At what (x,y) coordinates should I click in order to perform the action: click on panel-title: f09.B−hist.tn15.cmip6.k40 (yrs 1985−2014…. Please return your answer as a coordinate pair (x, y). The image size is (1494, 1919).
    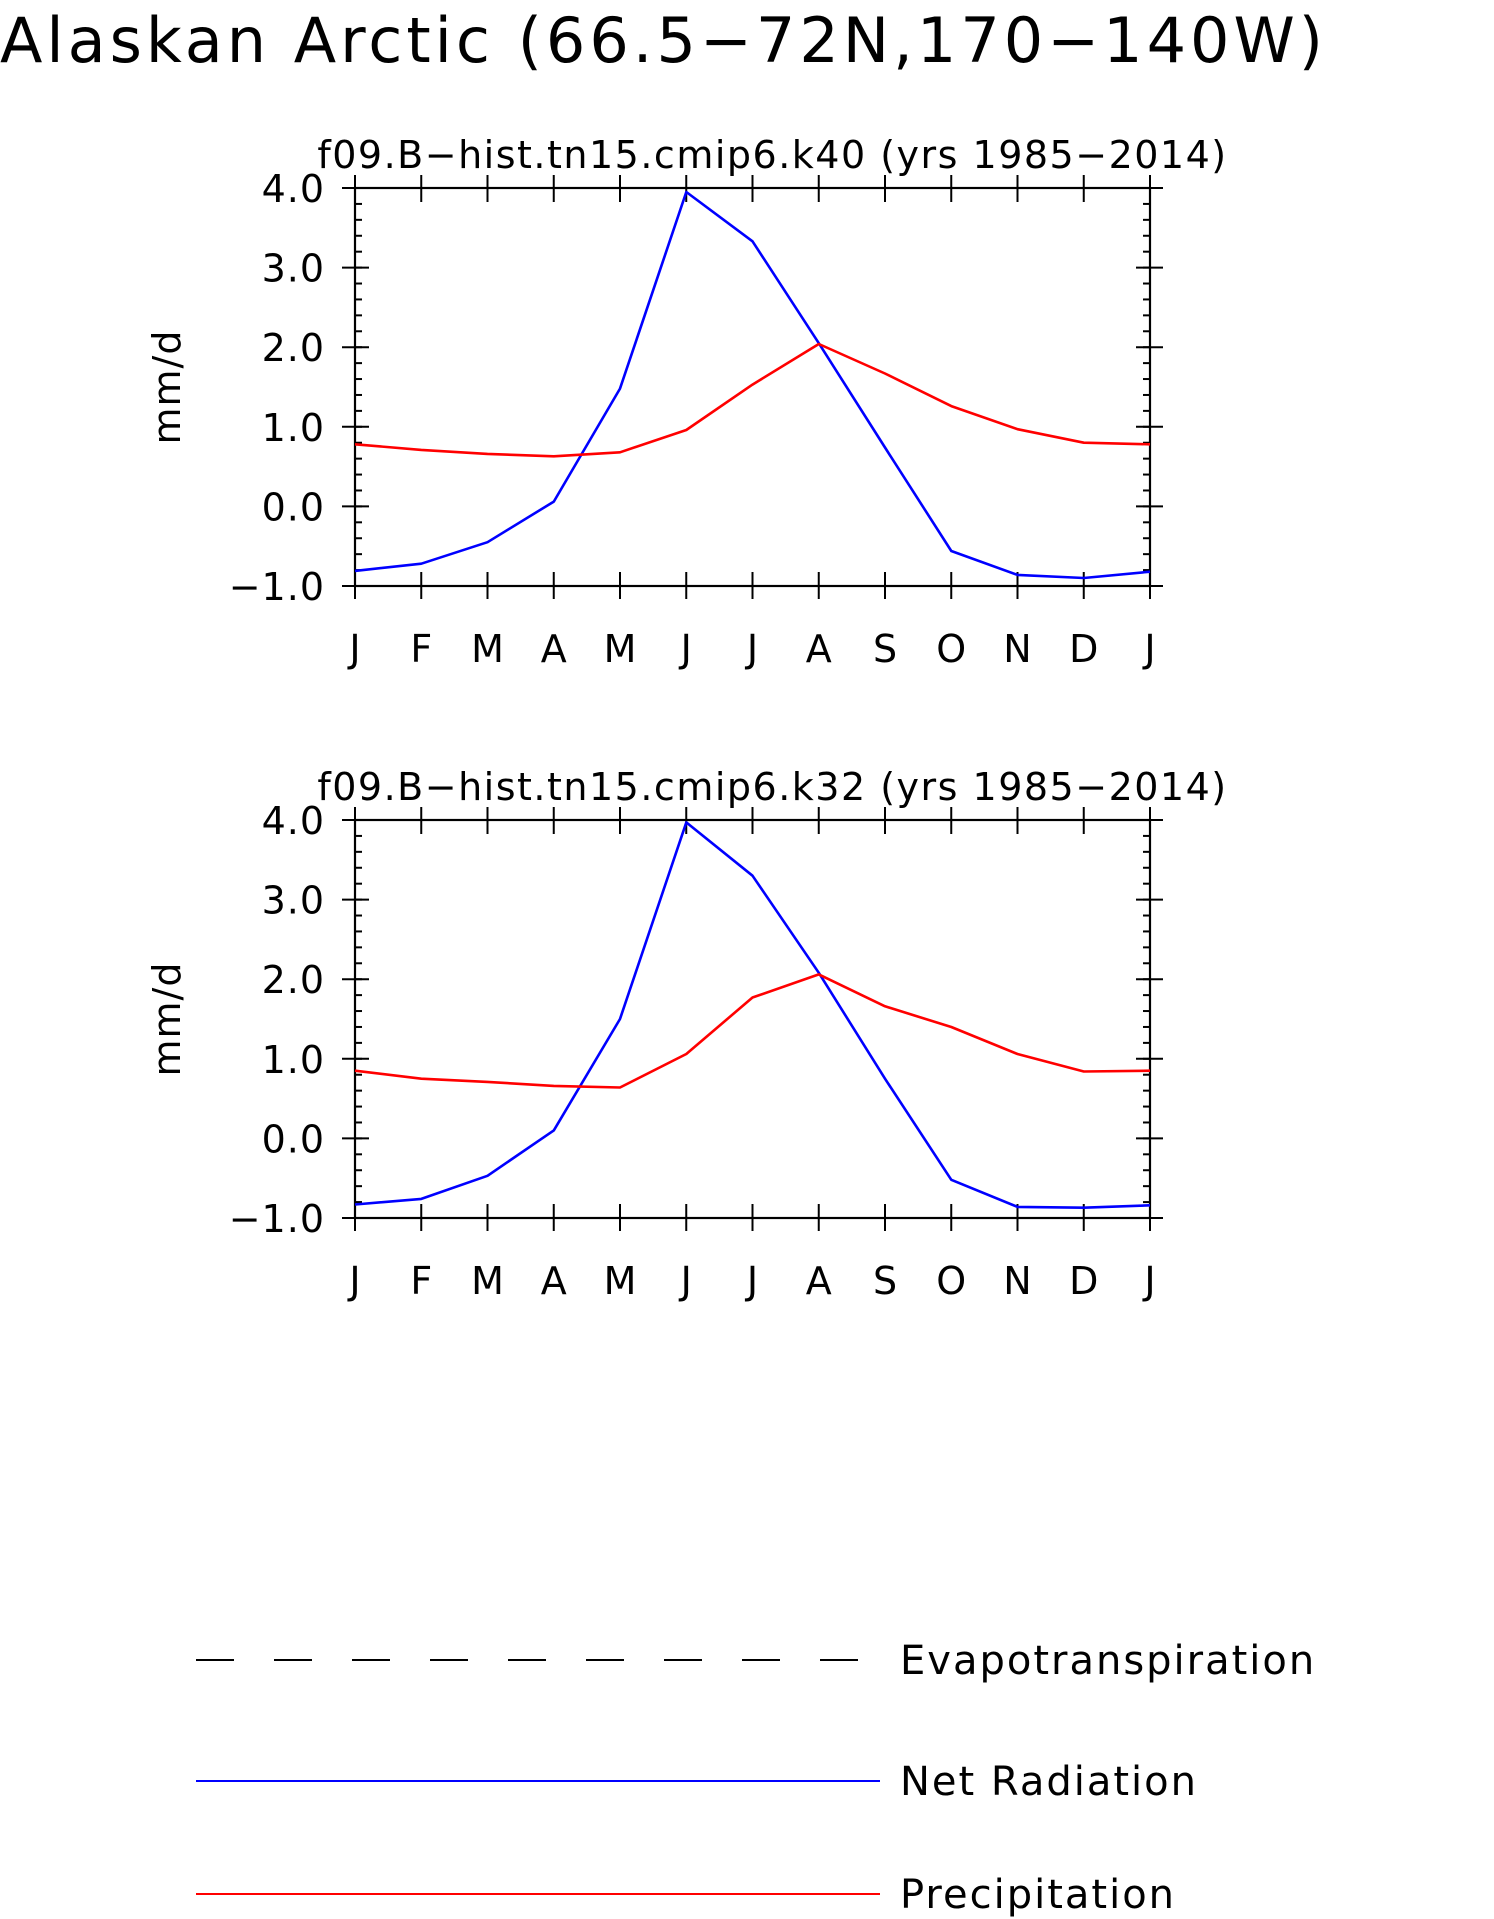
    Looking at the image, I should click on (772, 155).